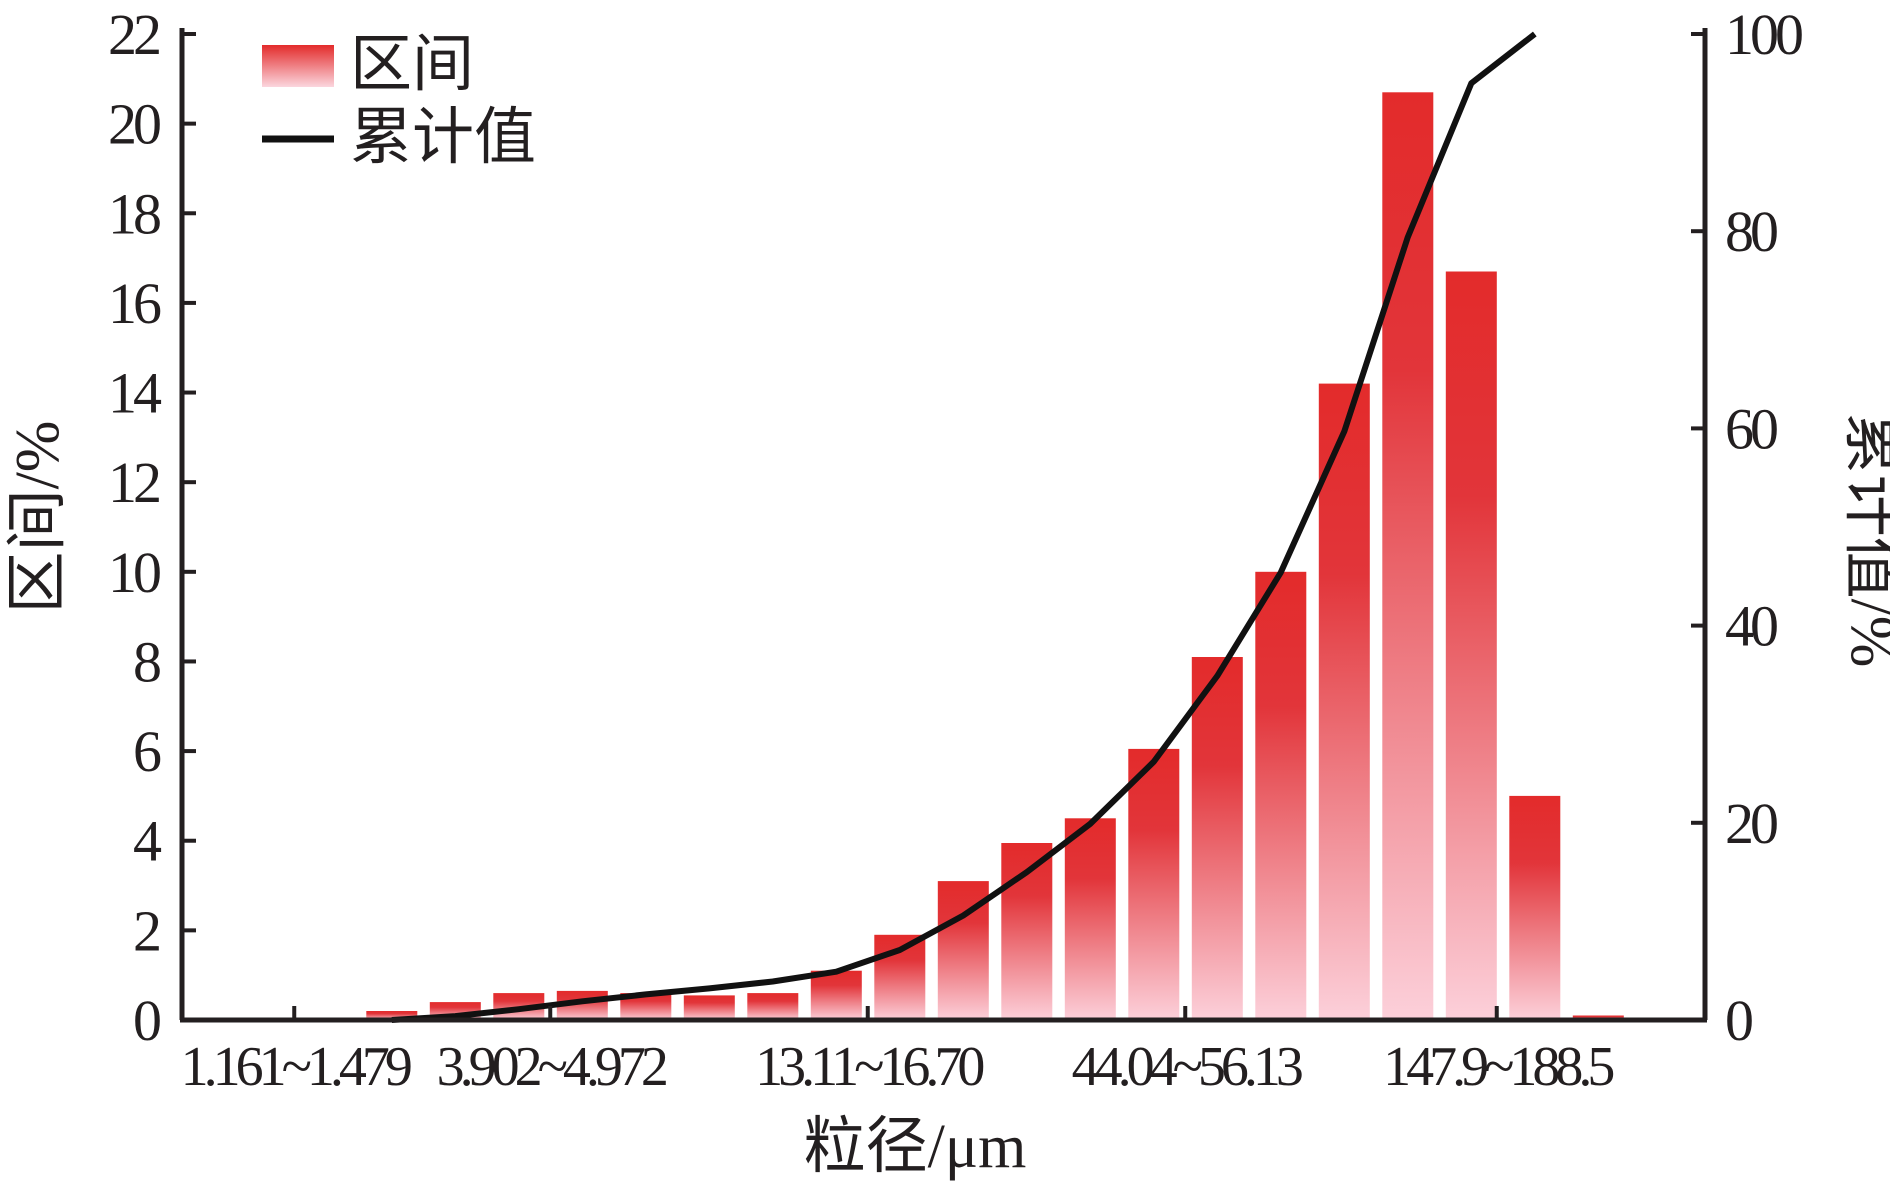  I want to click on y-tick-label-20: 20, so click(134, 124).